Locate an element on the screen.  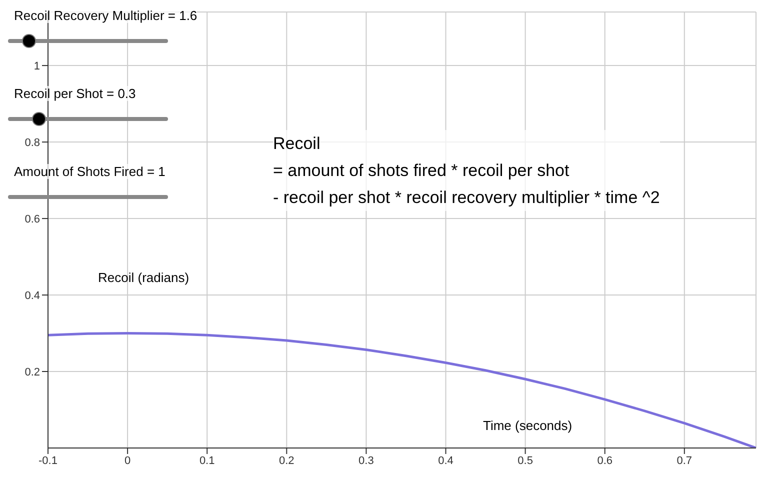
x-tick-label: 0.5 is located at coordinates (525, 460).